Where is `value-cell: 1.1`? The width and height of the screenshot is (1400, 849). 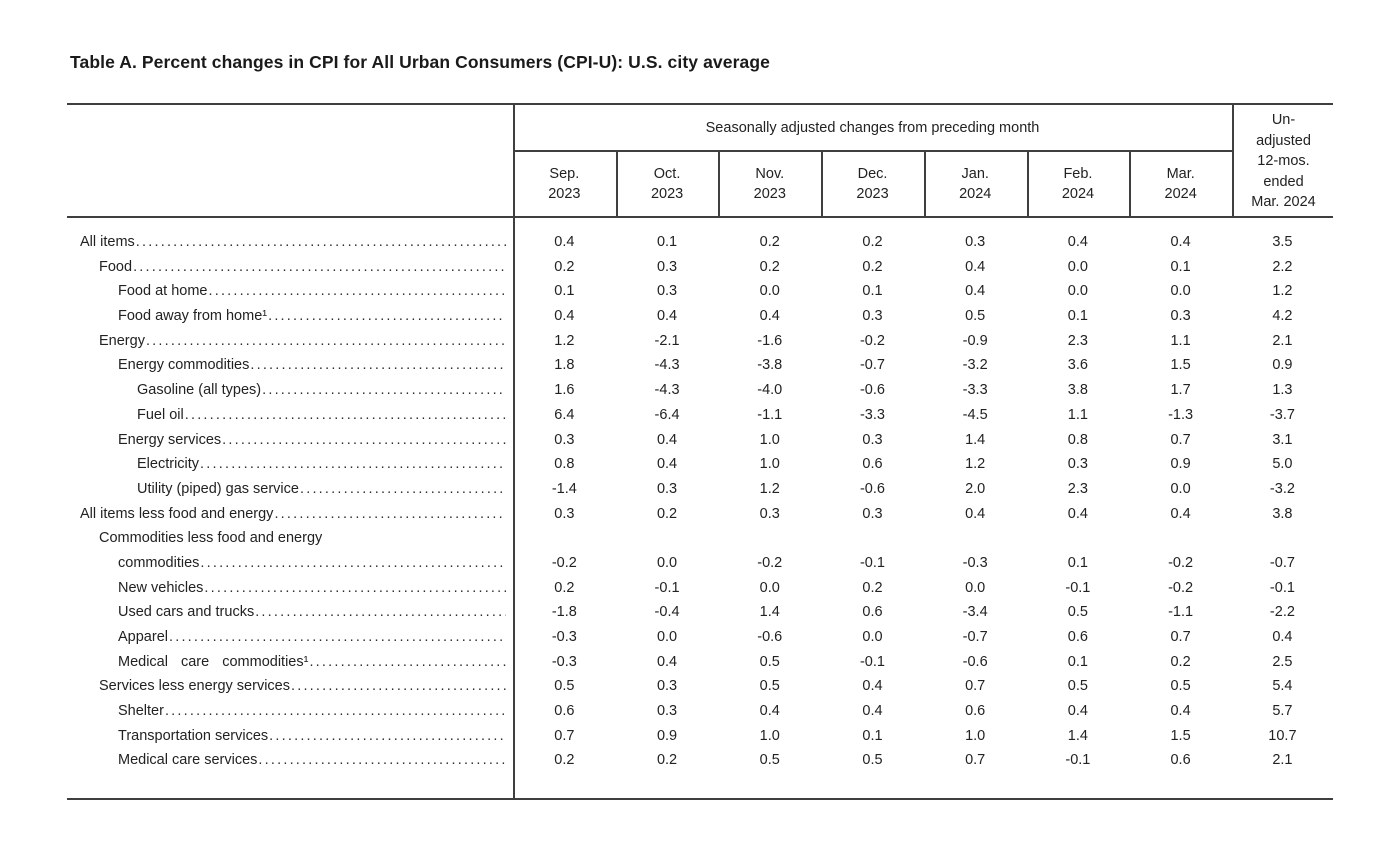
value-cell: 1.1 is located at coordinates (1077, 414).